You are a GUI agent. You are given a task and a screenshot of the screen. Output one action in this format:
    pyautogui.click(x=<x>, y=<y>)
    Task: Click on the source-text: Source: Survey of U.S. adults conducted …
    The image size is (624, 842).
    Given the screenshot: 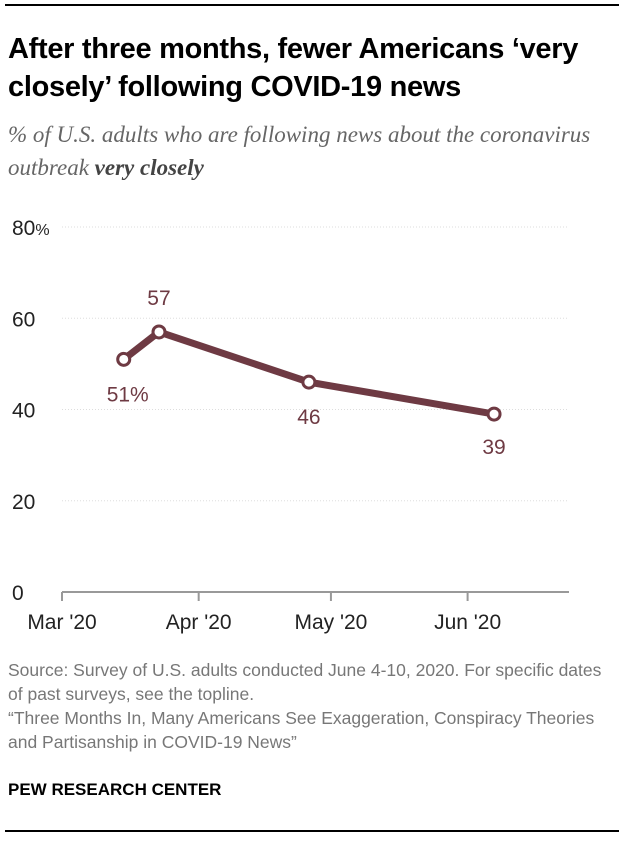 What is the action you would take?
    pyautogui.click(x=305, y=682)
    